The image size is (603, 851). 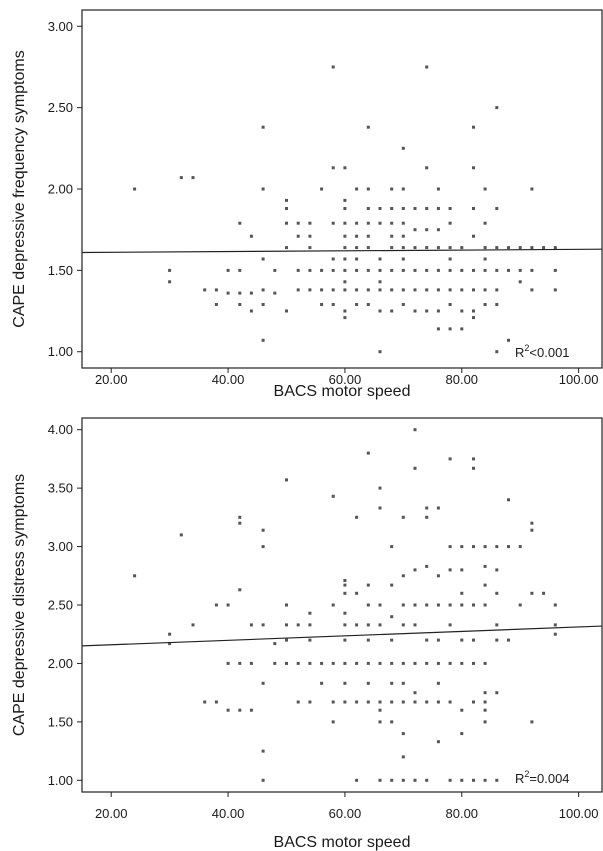 What do you see at coordinates (228, 813) in the screenshot?
I see `x-tick-label: 40.00` at bounding box center [228, 813].